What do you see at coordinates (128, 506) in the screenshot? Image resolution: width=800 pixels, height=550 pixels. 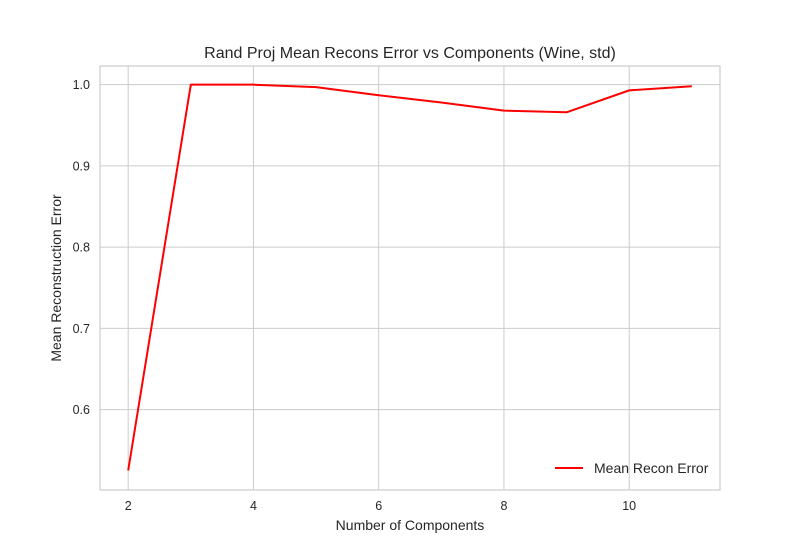 I see `x-tick-label: 2` at bounding box center [128, 506].